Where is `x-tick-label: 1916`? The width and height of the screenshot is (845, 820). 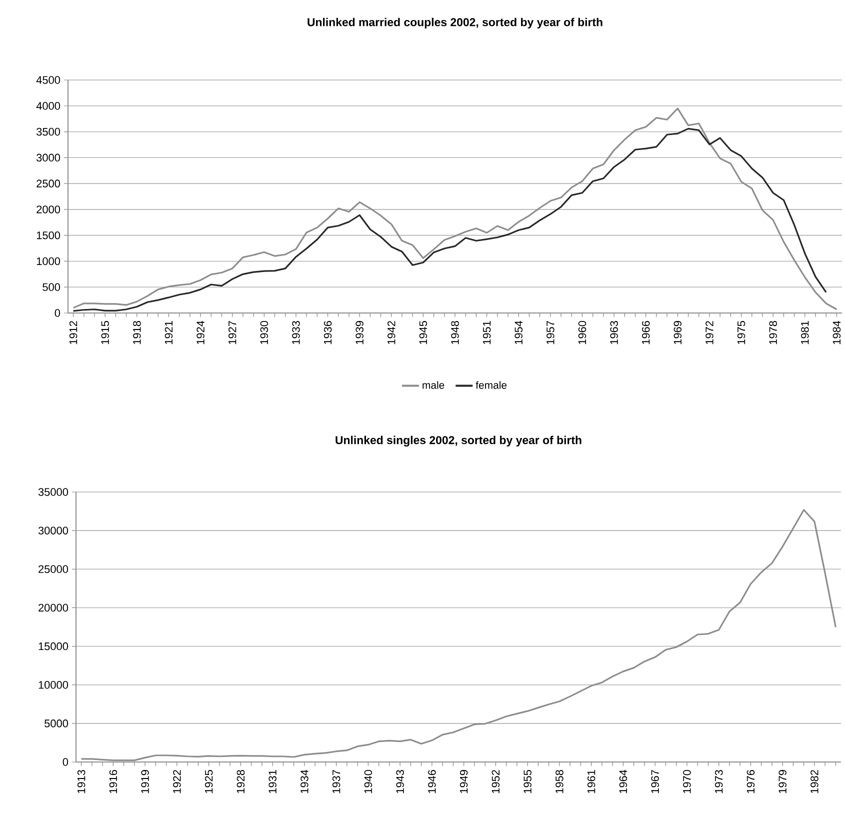 x-tick-label: 1916 is located at coordinates (113, 782).